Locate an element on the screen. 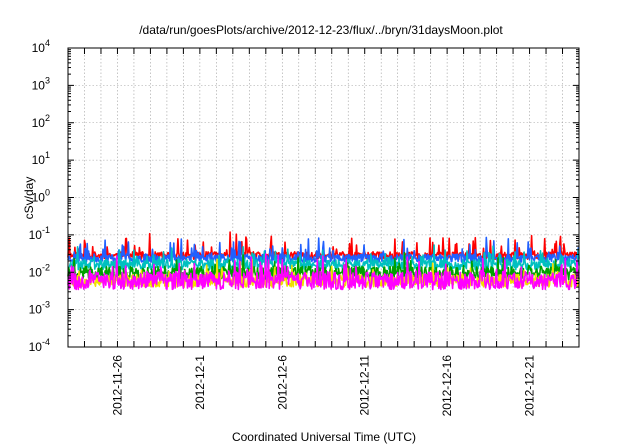  y-axis-label: cSv/day is located at coordinates (29, 198).